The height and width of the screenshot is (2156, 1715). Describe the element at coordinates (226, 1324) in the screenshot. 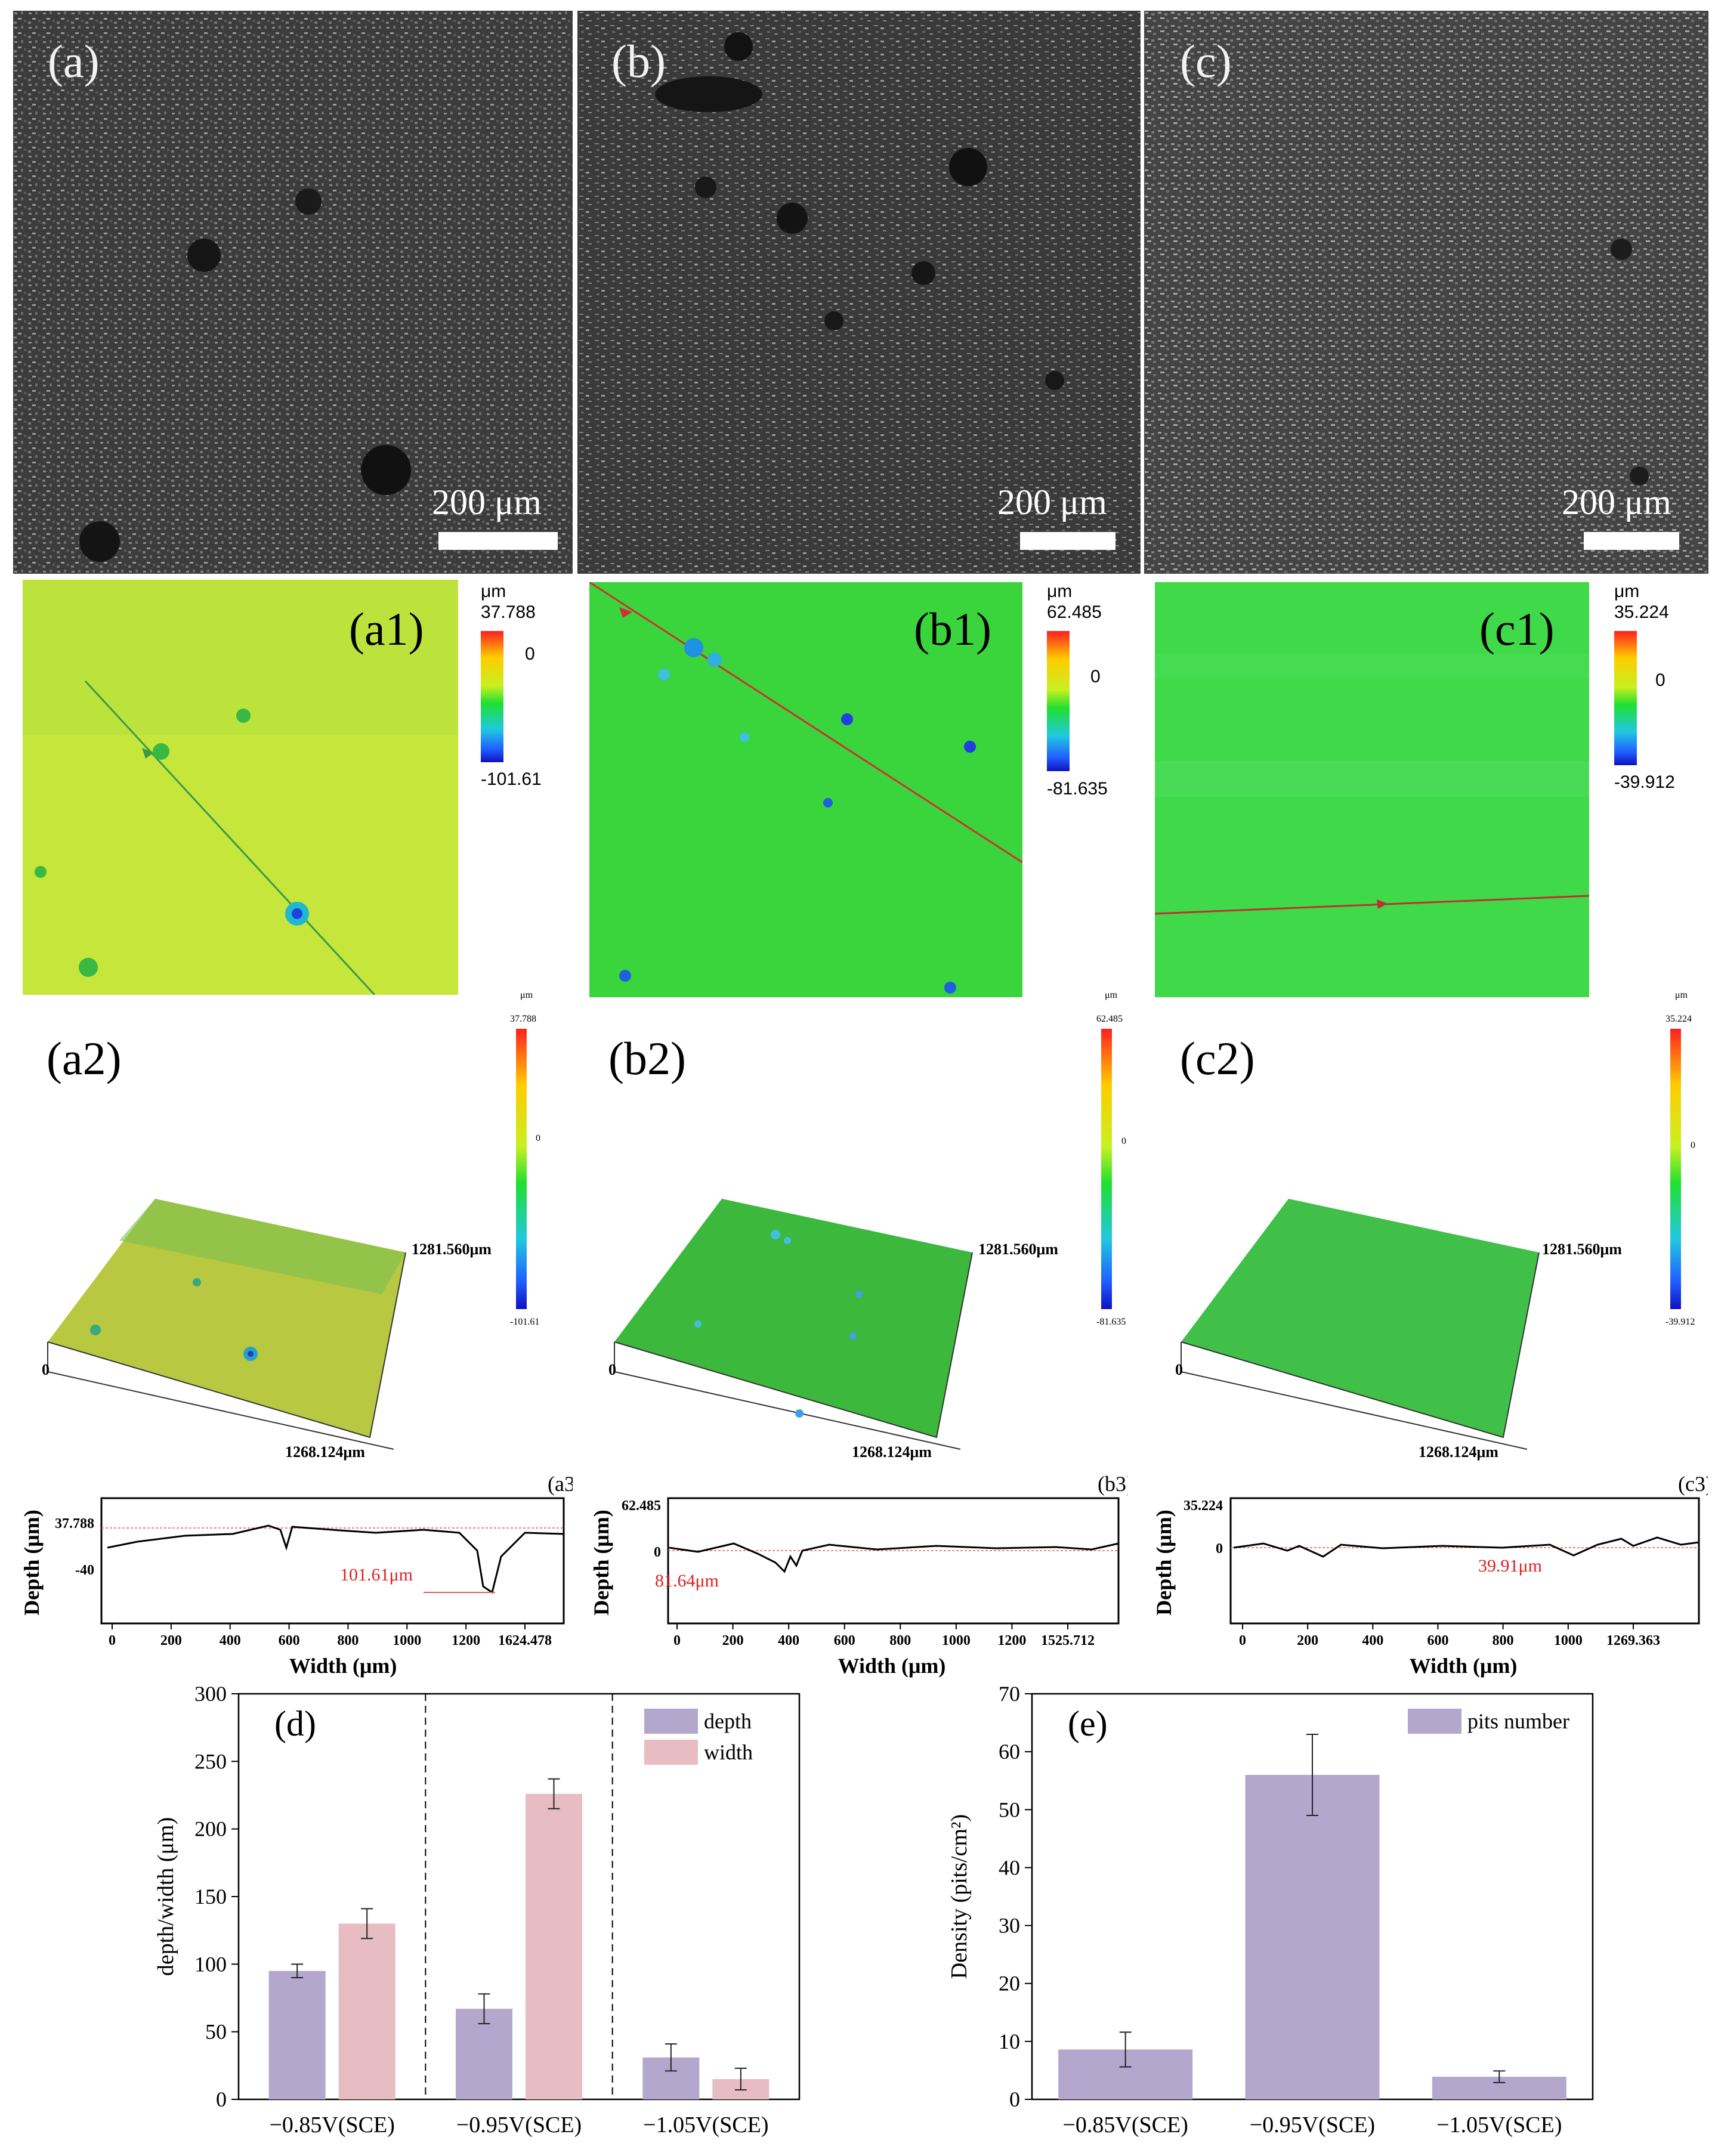

I see `surface-3d-a2-graphic` at that location.